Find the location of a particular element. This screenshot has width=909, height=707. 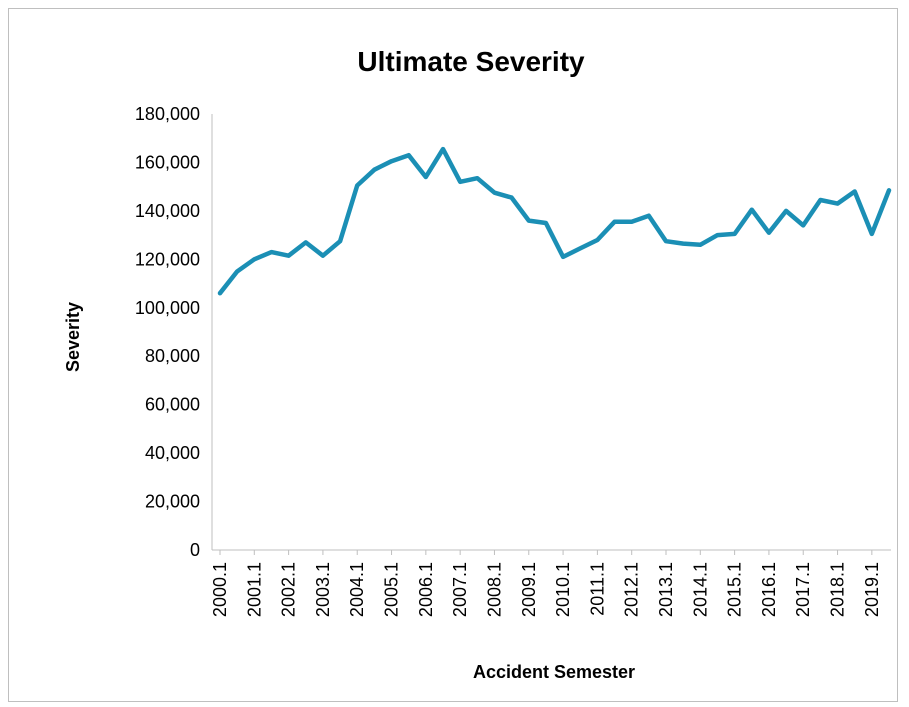

x-axis-title: Accident Semester is located at coordinates (554, 672).